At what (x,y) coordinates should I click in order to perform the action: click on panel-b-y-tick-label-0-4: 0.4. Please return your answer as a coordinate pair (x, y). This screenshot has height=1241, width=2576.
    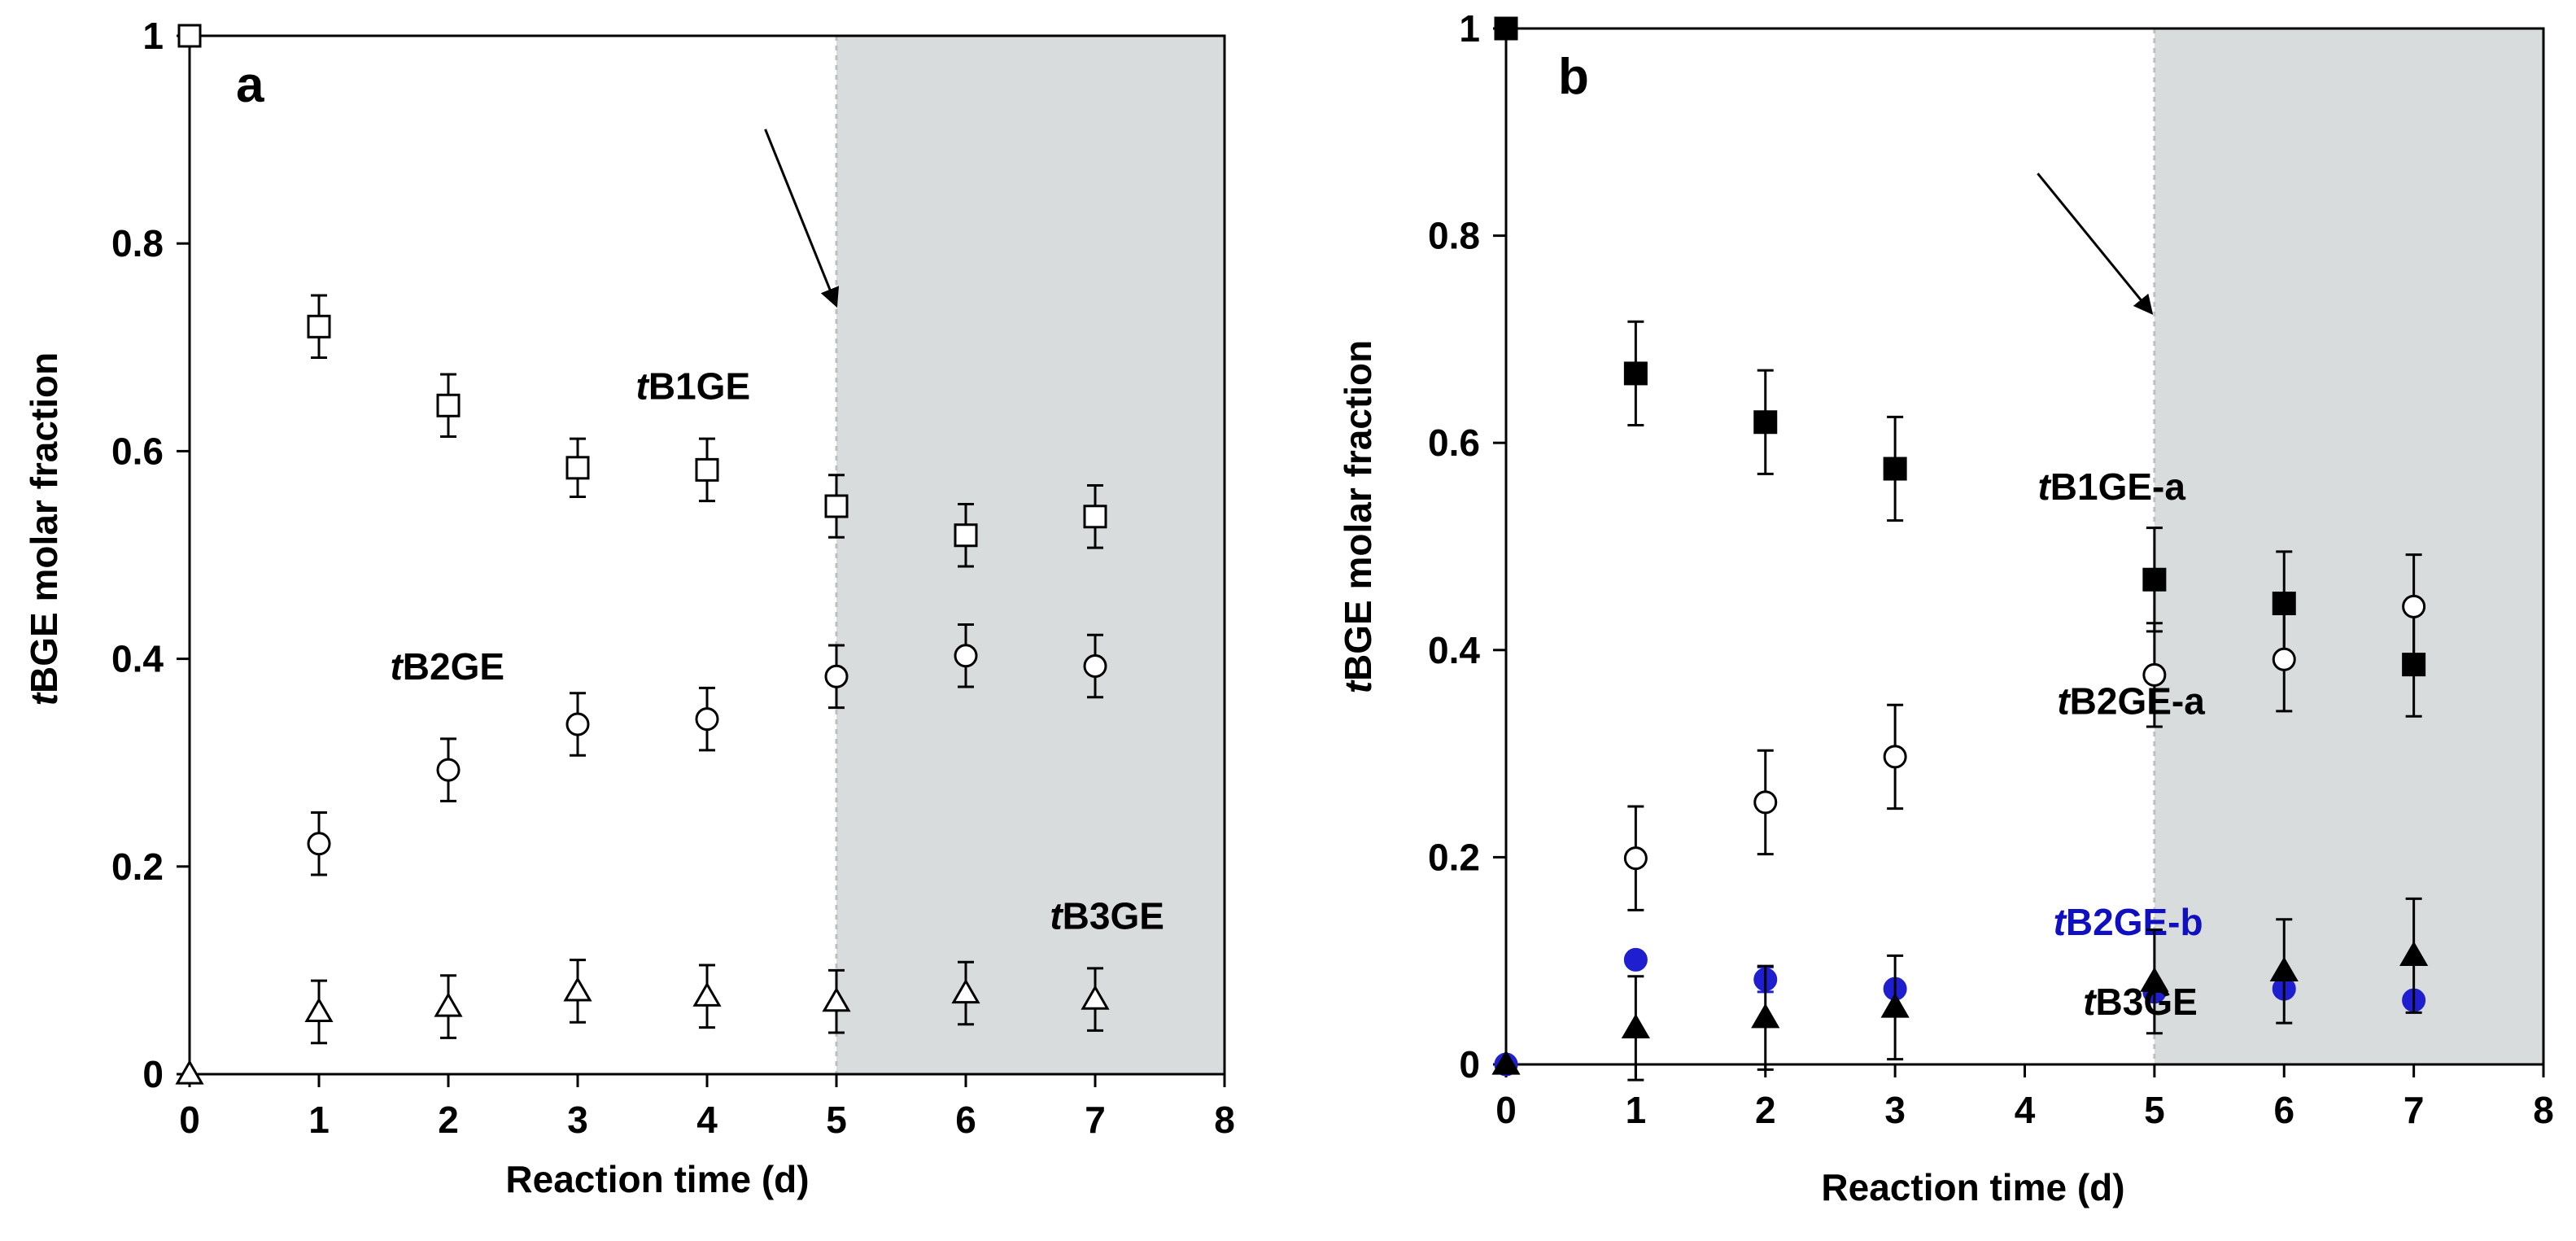
    Looking at the image, I should click on (1454, 650).